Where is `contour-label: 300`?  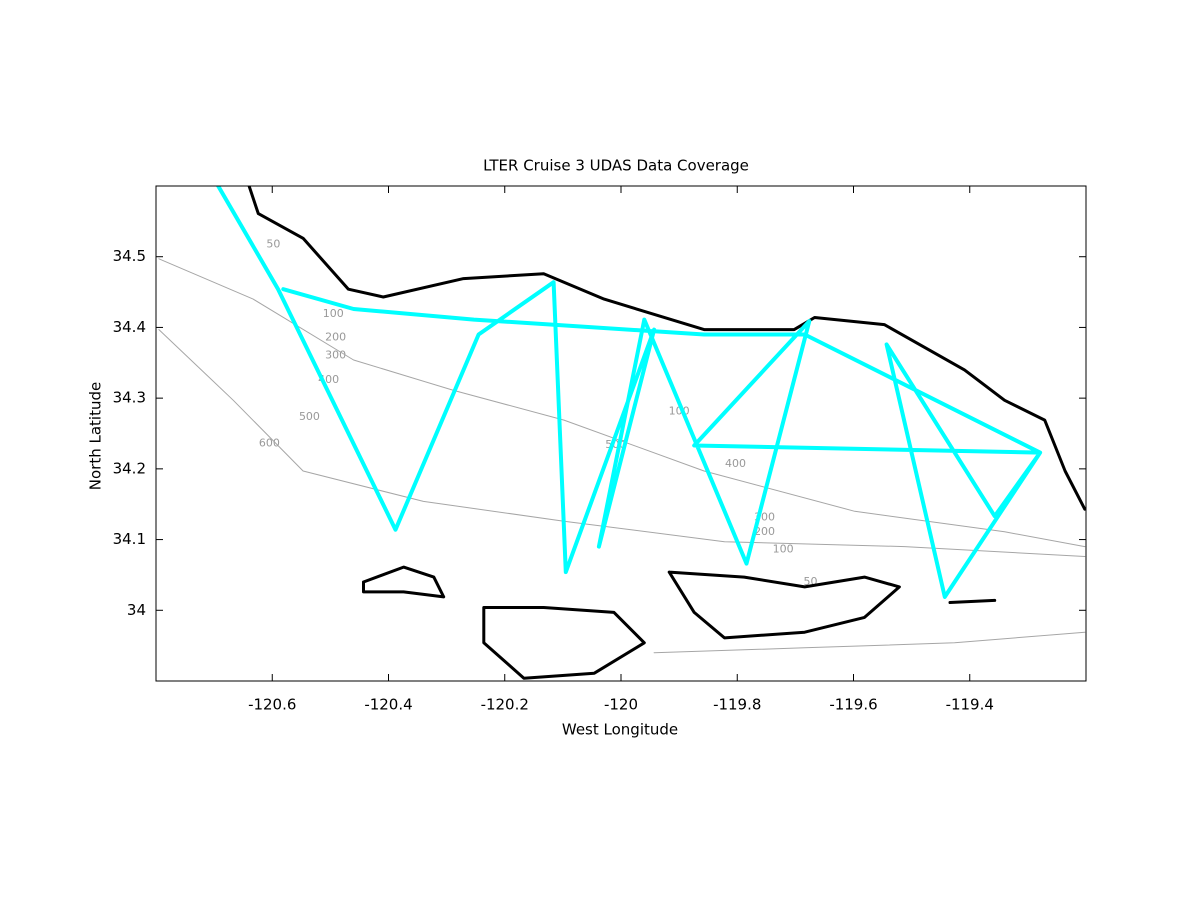 contour-label: 300 is located at coordinates (335, 355).